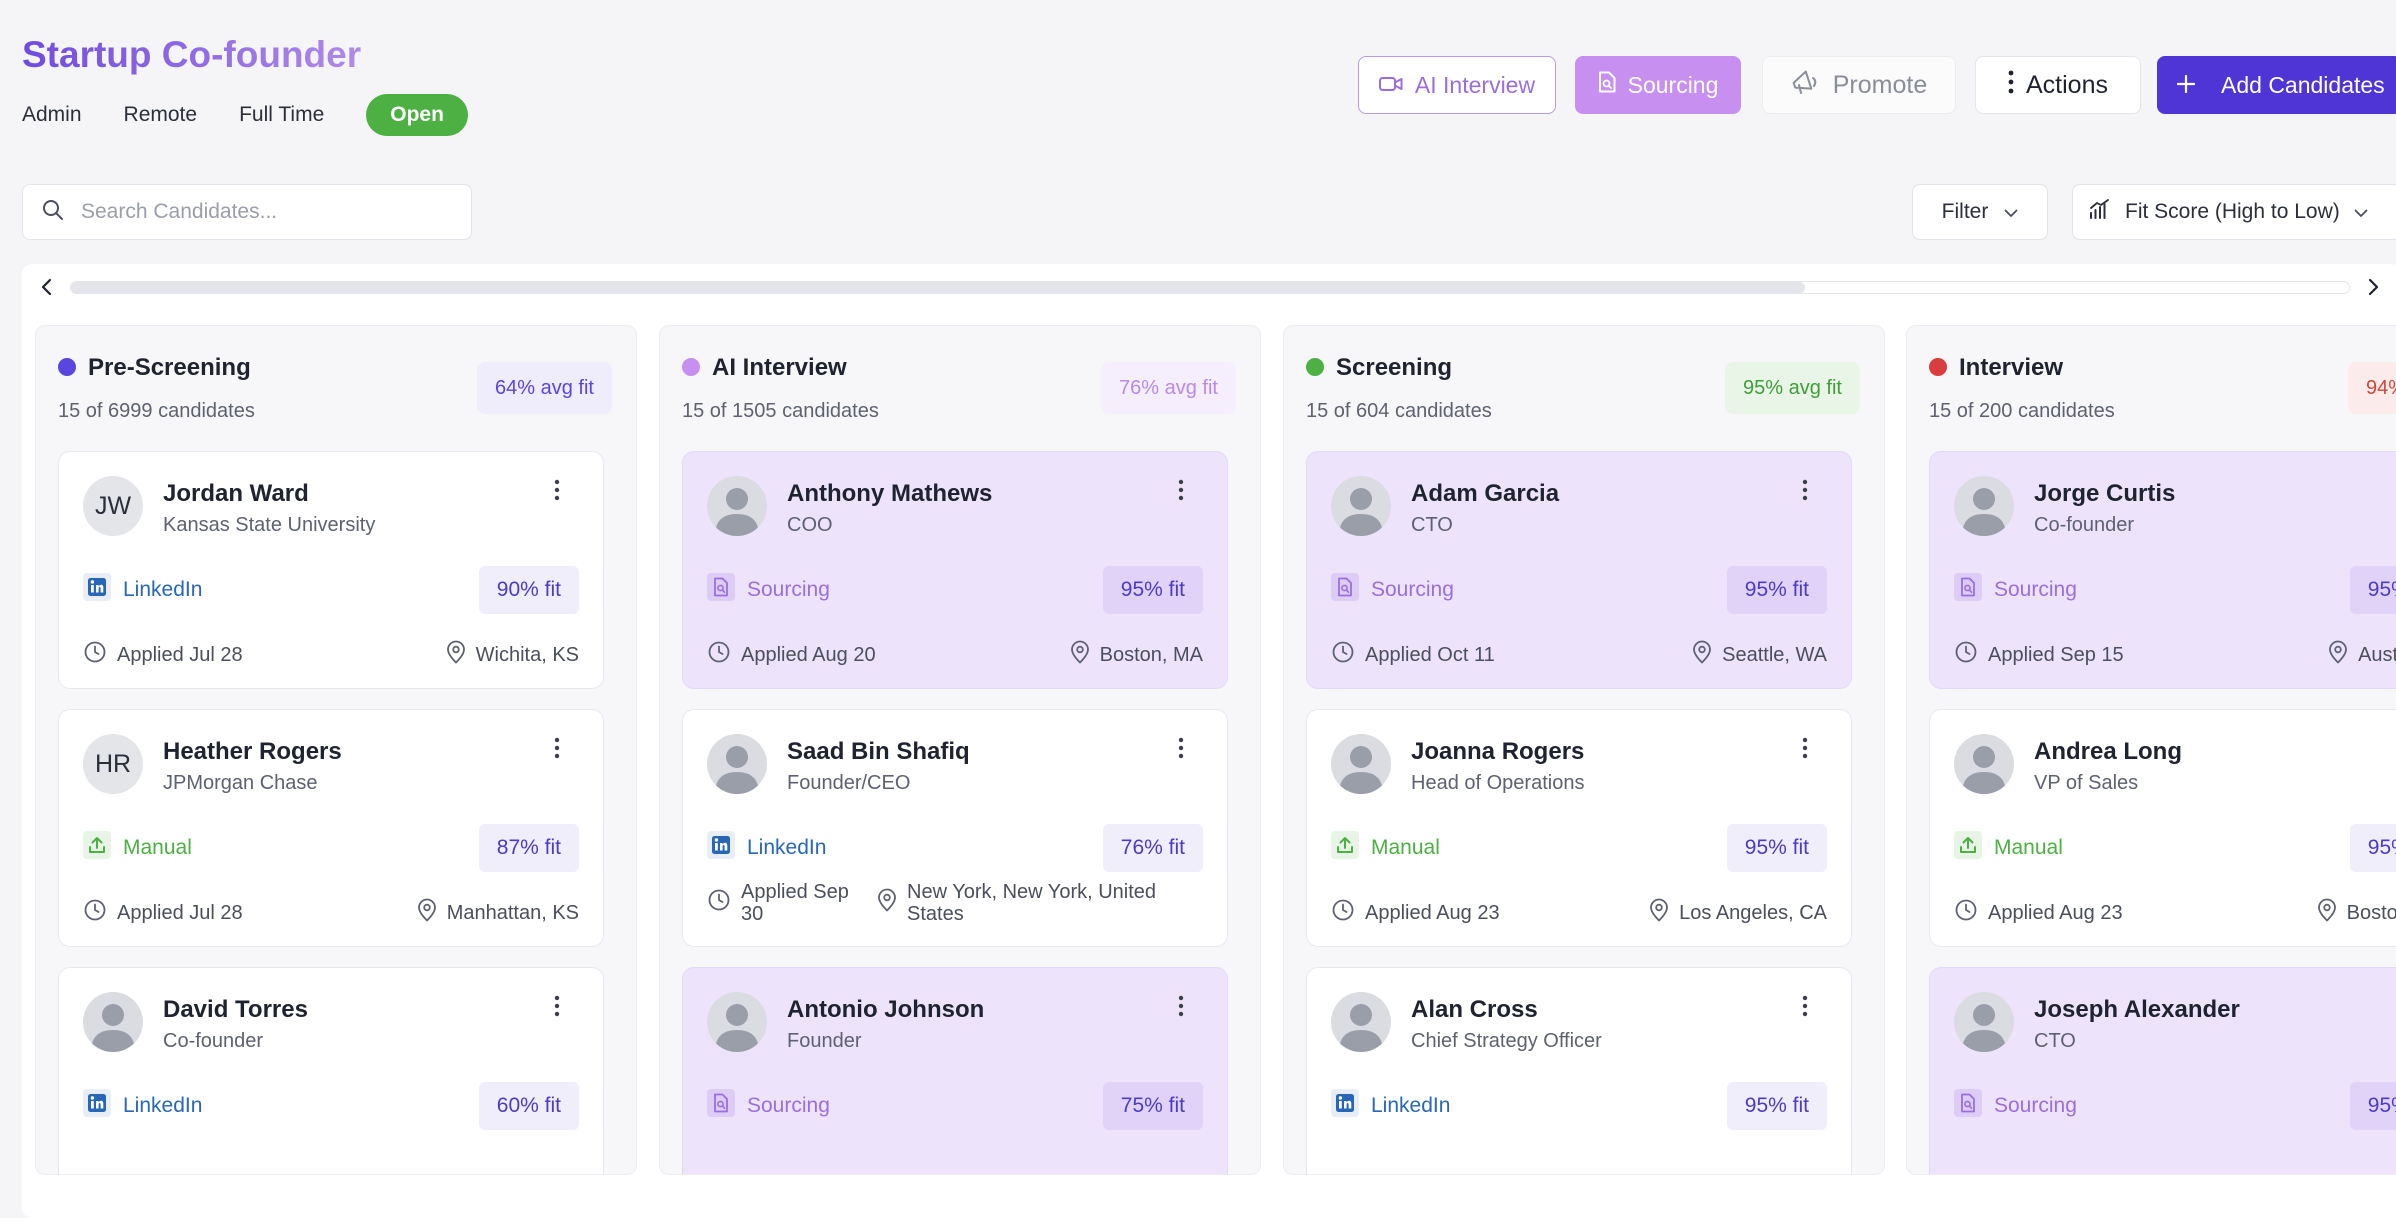  What do you see at coordinates (2105, 493) in the screenshot?
I see `candidate-name: Jorge Curtis` at bounding box center [2105, 493].